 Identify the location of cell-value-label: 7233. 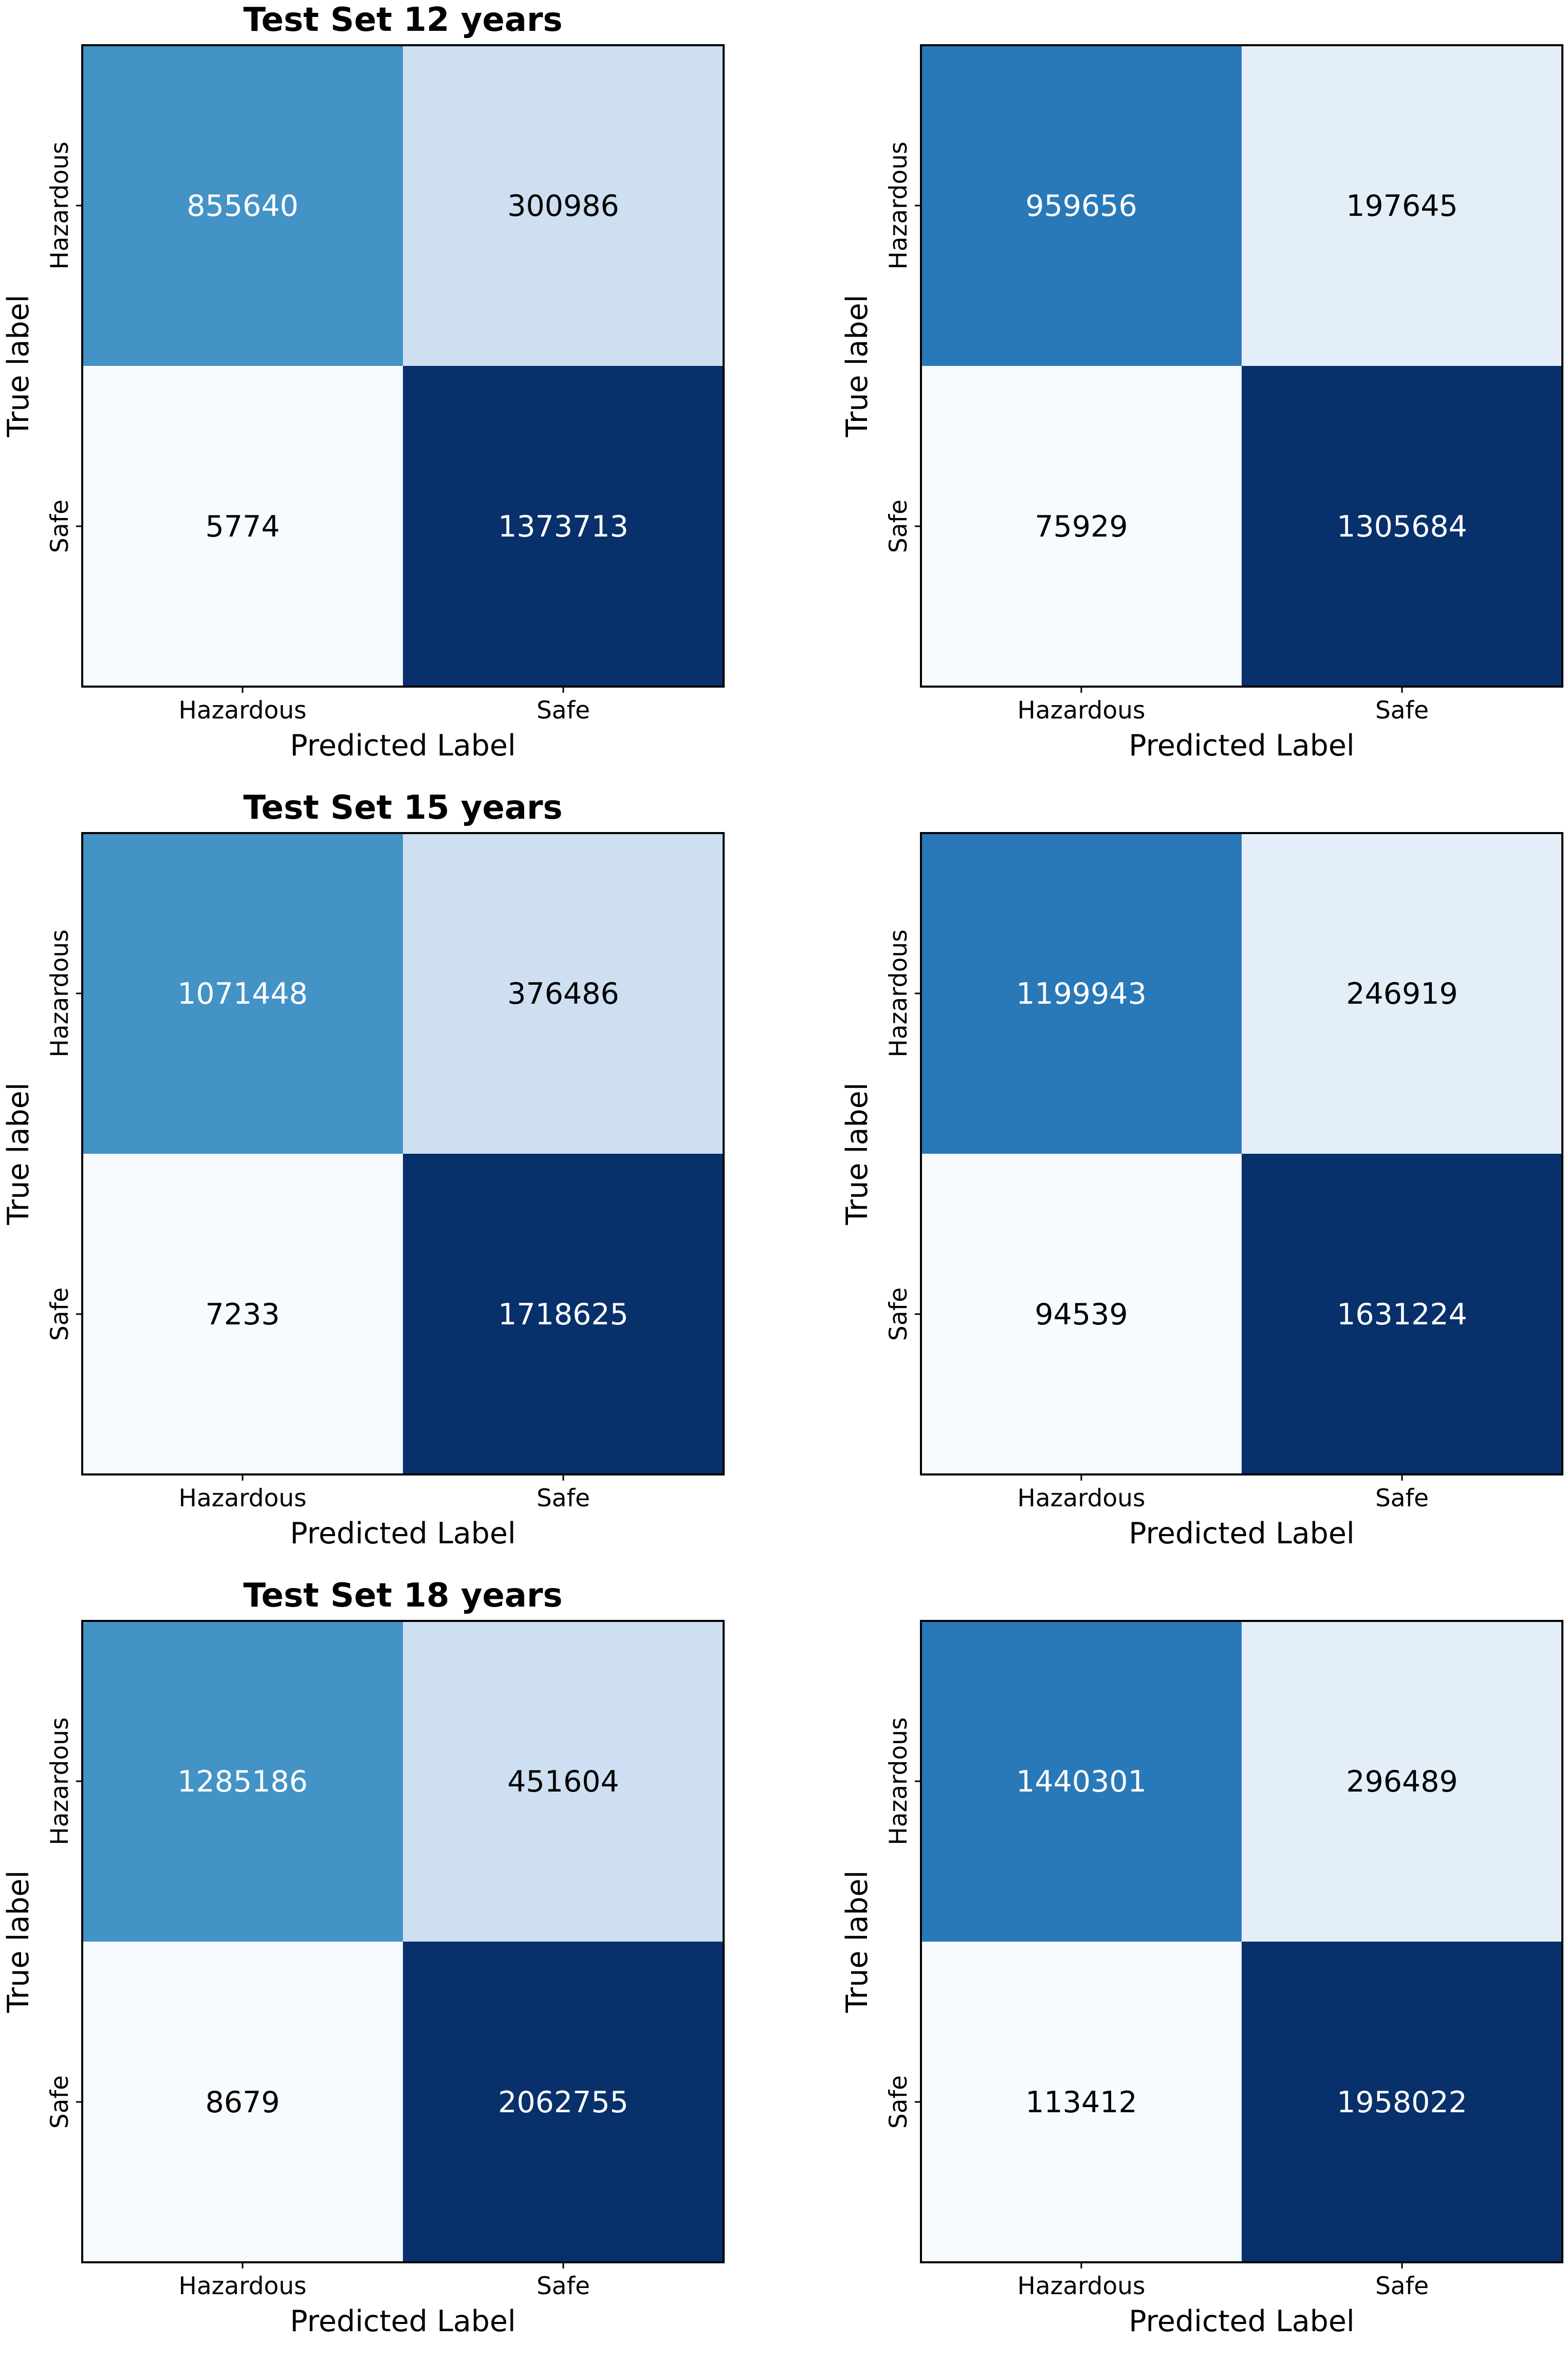
(243, 1315).